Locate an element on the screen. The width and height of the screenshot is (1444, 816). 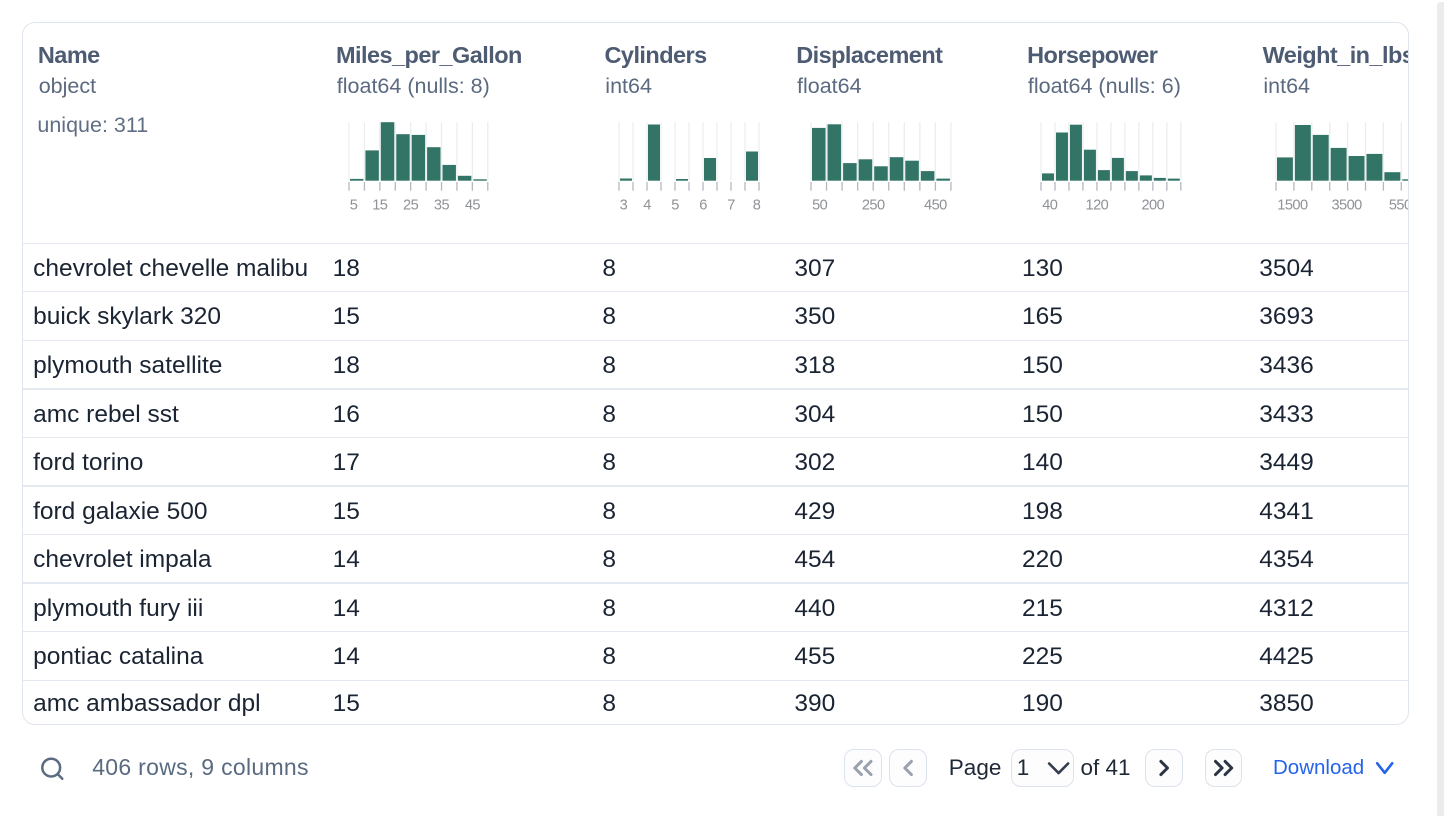
svg-text: 120 is located at coordinates (1096, 206).